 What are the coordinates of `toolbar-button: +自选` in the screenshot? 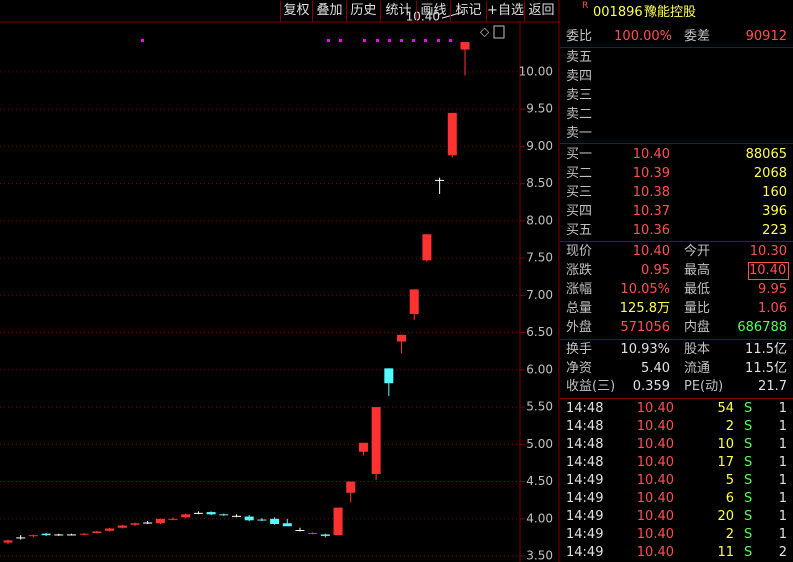 It's located at (505, 11).